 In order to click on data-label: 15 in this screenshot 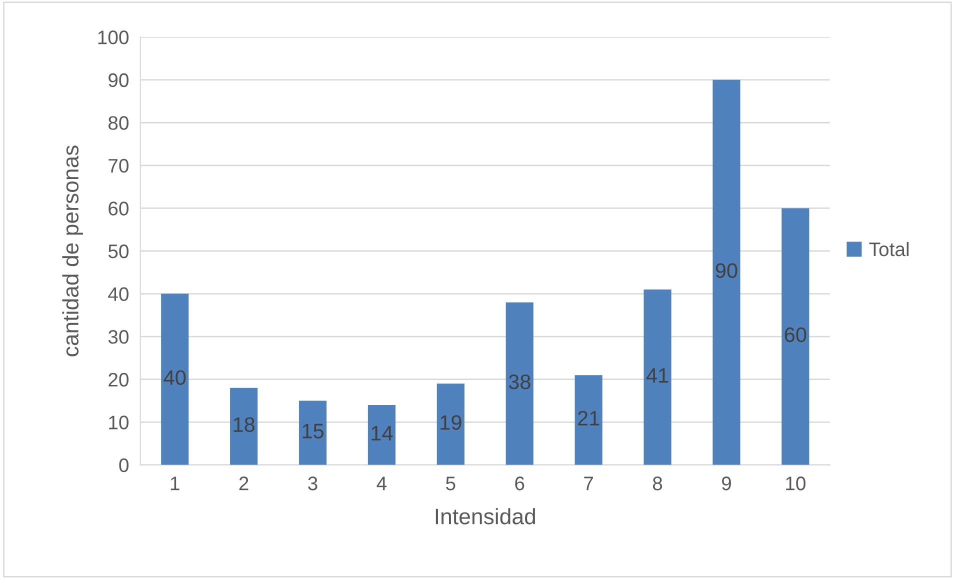, I will do `click(313, 431)`.